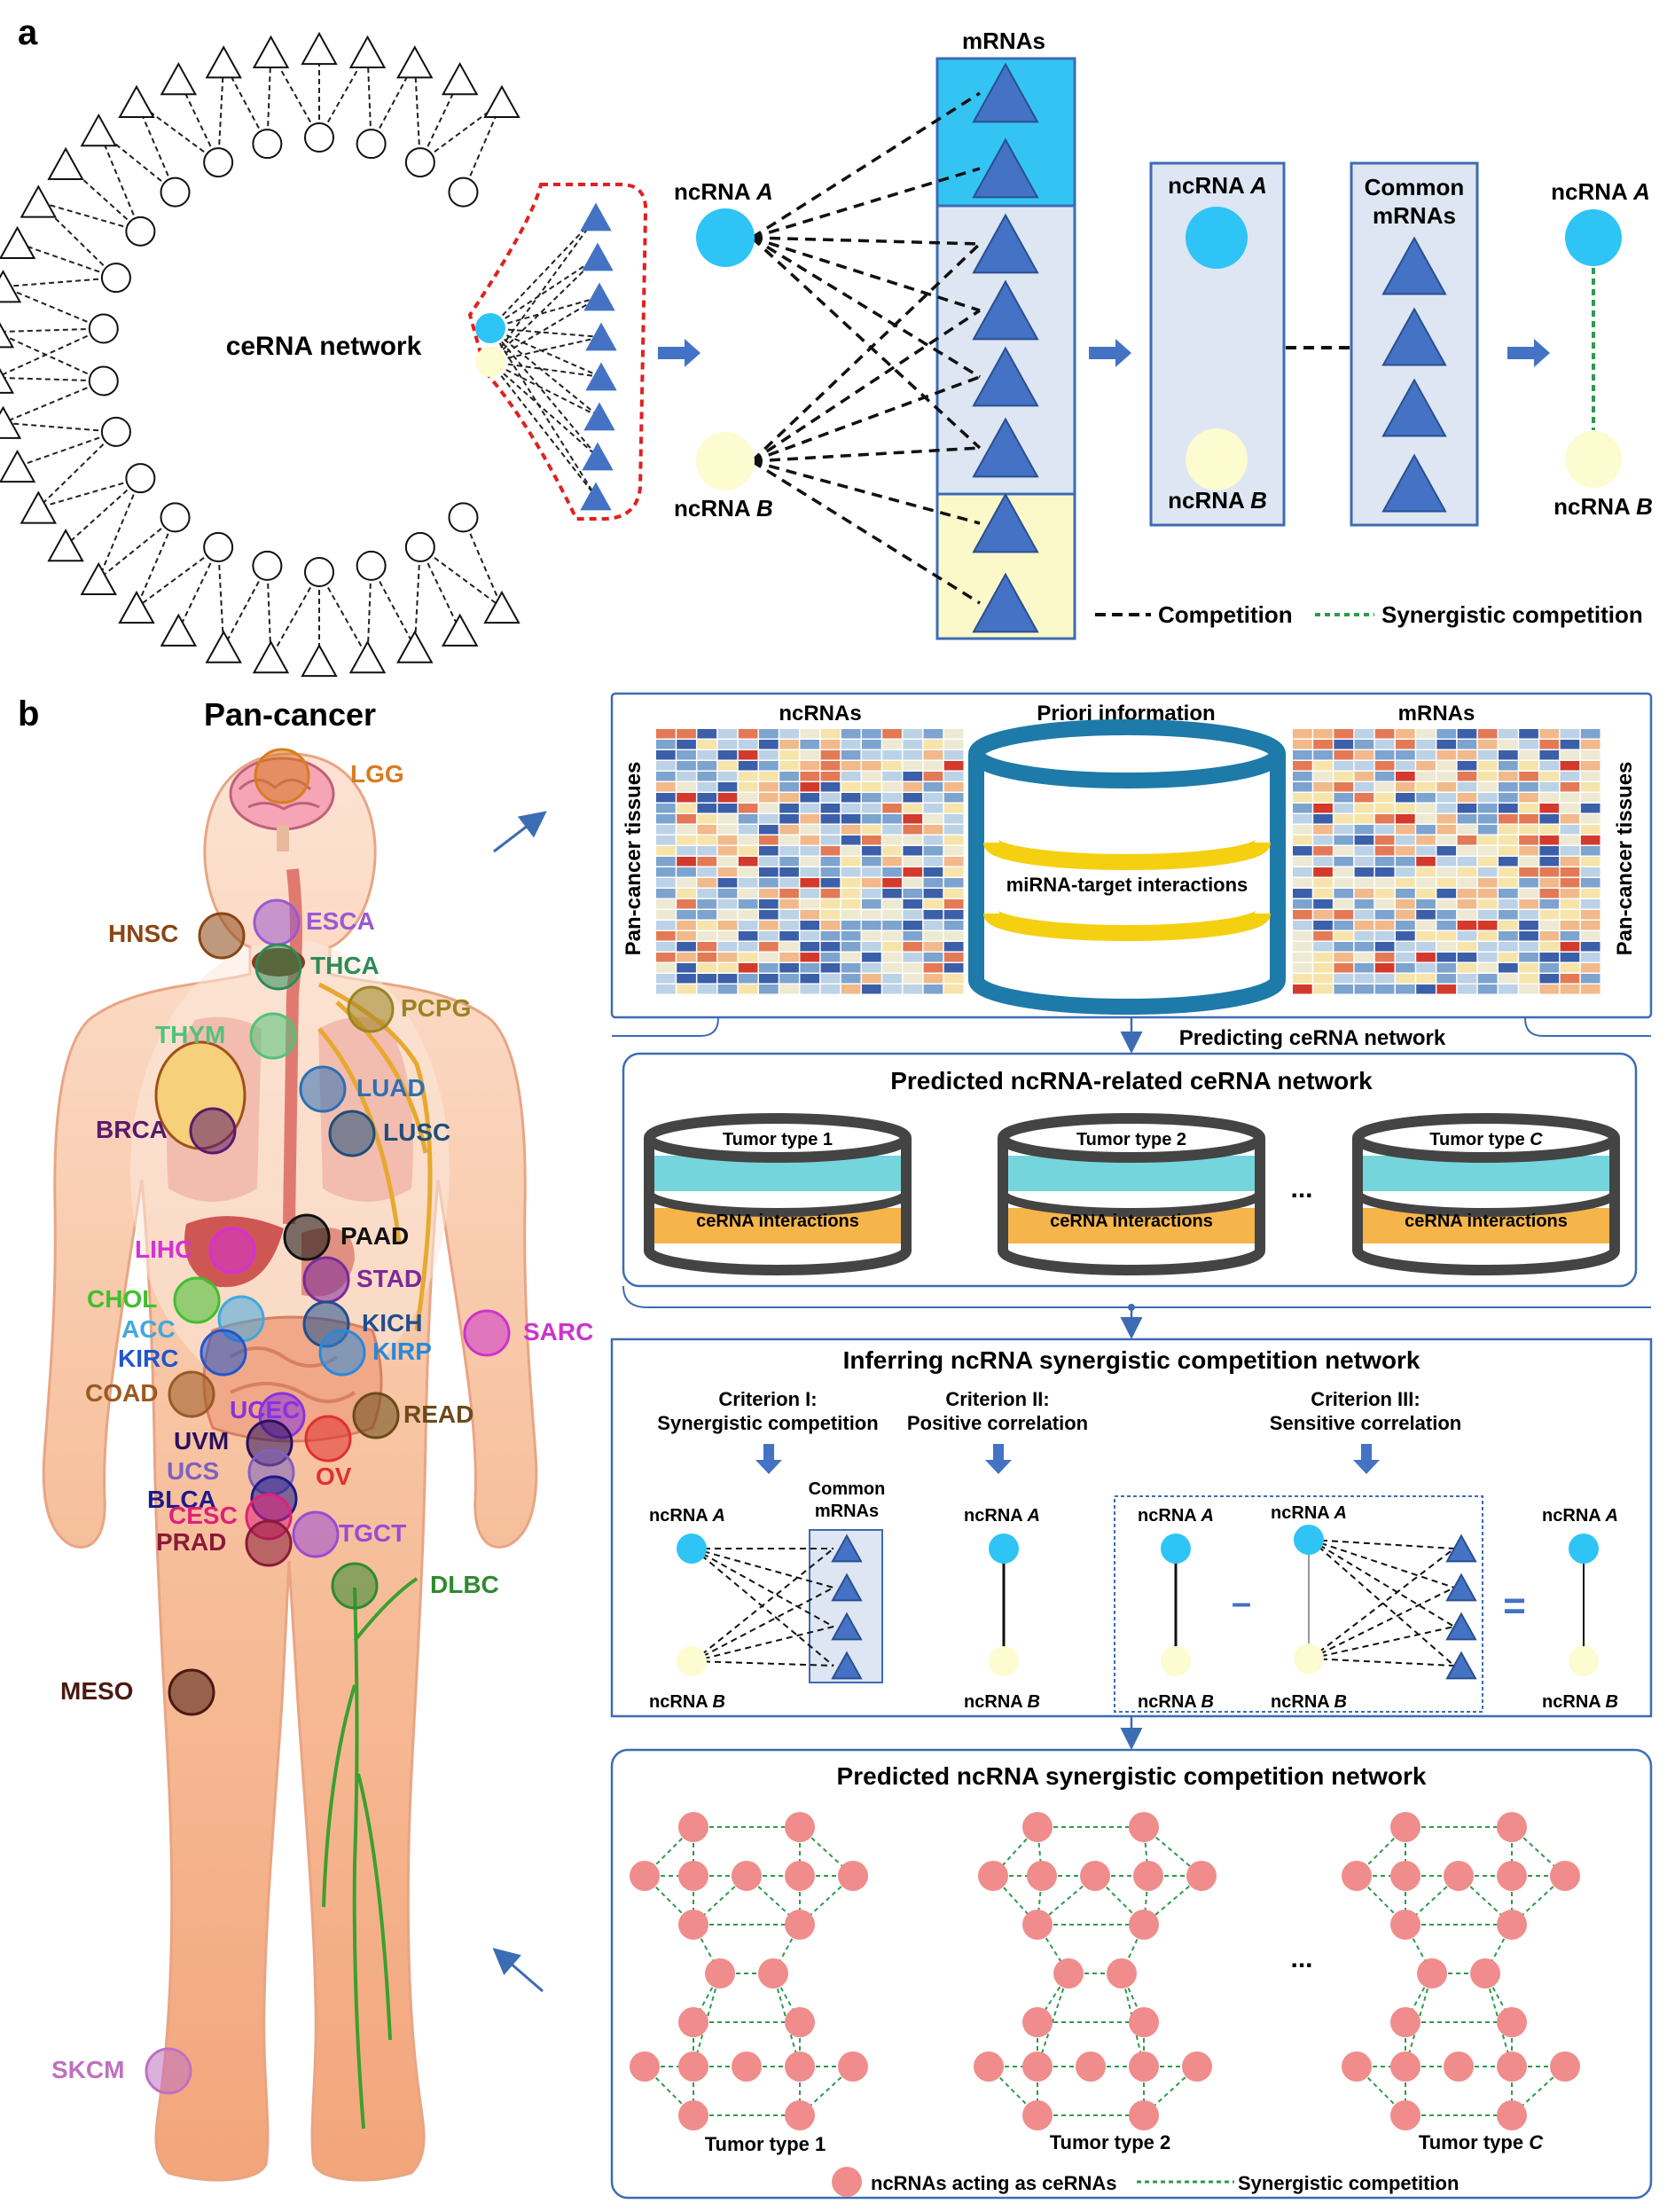 This screenshot has height=2212, width=1667. I want to click on legend-competition-text: Competition, so click(1225, 614).